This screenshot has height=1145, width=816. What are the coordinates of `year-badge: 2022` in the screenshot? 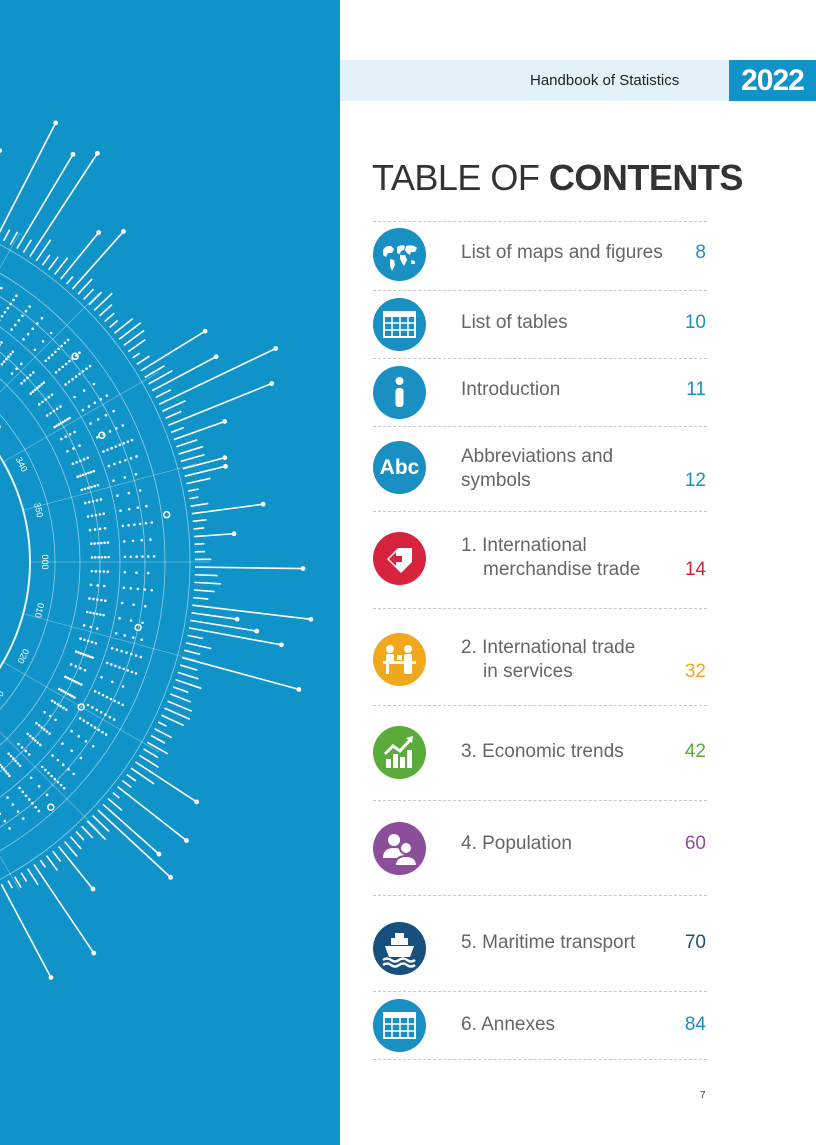 It's located at (772, 80).